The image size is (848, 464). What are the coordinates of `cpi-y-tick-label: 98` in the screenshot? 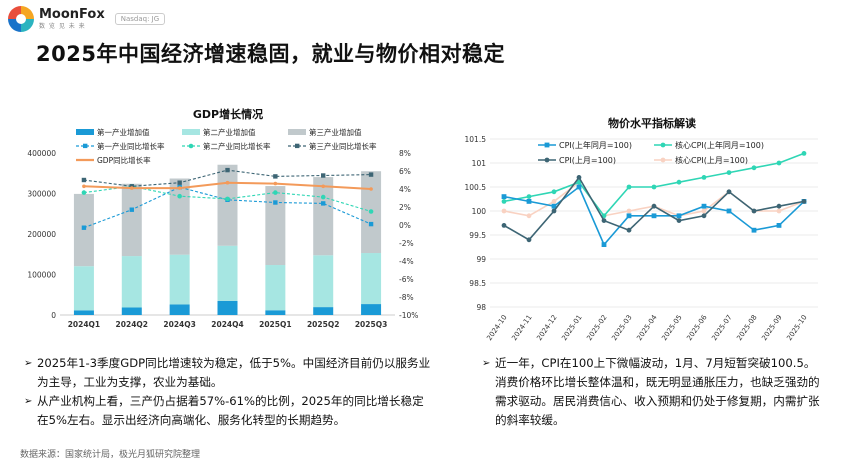 It's located at (481, 307).